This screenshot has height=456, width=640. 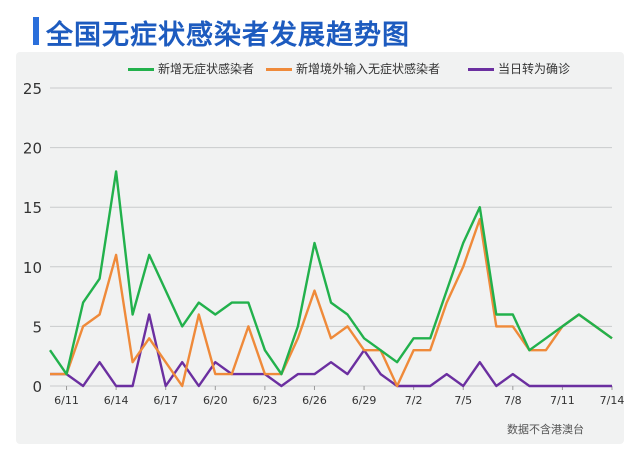 I want to click on legend-item-imported-asymptomatic: 新增境外输入无症状感染者, so click(x=353, y=68).